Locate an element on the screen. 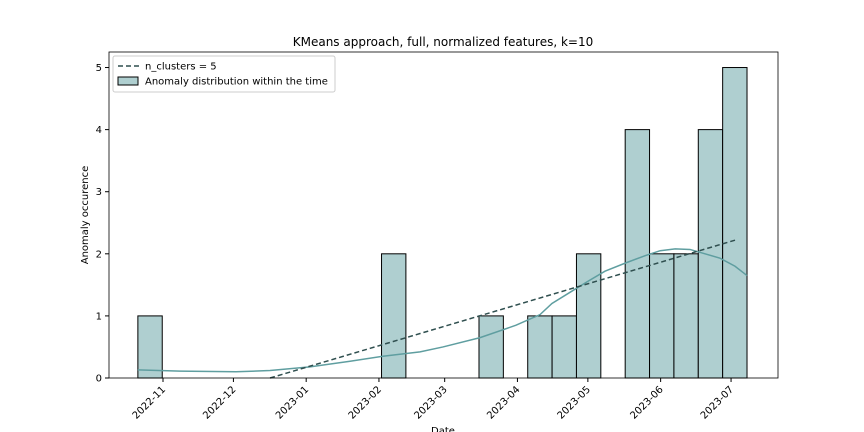 Image resolution: width=864 pixels, height=432 pixels. legend-label: Anomaly distribution within the time is located at coordinates (236, 82).